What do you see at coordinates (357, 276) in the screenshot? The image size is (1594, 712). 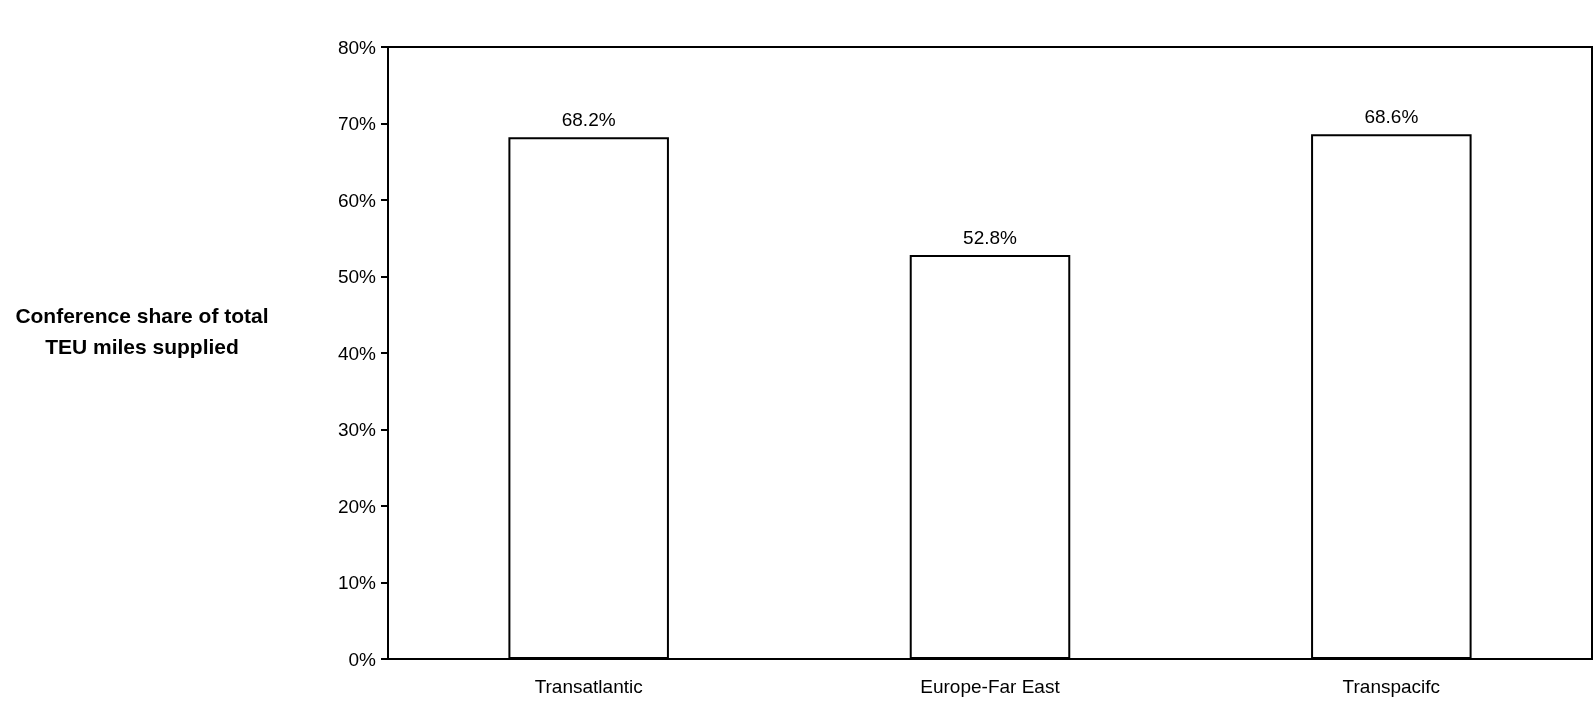 I see `y-tick-label: 50%` at bounding box center [357, 276].